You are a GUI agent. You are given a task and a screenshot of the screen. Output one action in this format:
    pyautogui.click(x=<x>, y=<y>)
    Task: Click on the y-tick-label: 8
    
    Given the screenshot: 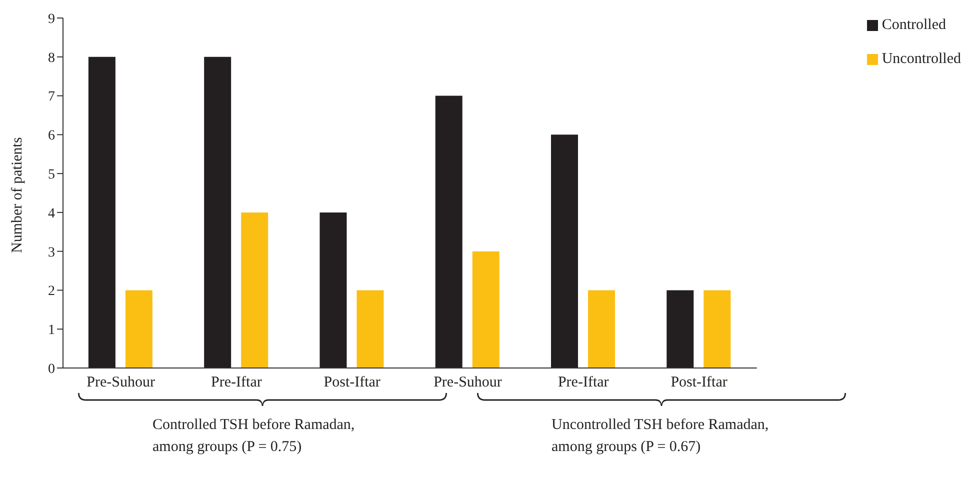 What is the action you would take?
    pyautogui.click(x=51, y=58)
    